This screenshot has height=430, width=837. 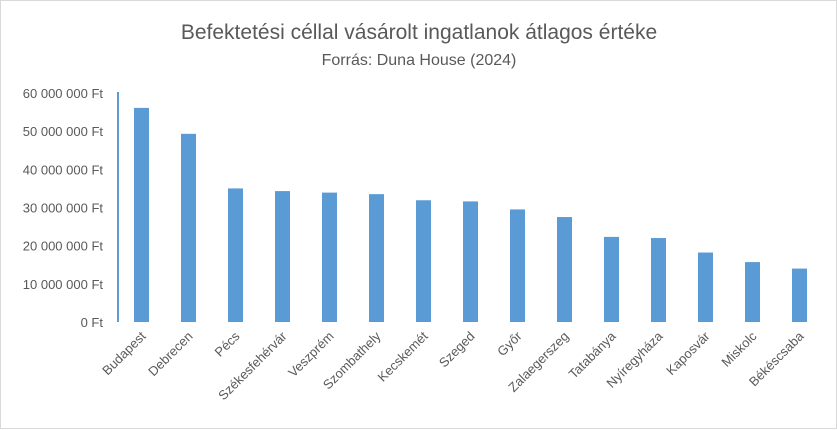 I want to click on x-tick-label: Pécs, so click(x=227, y=343).